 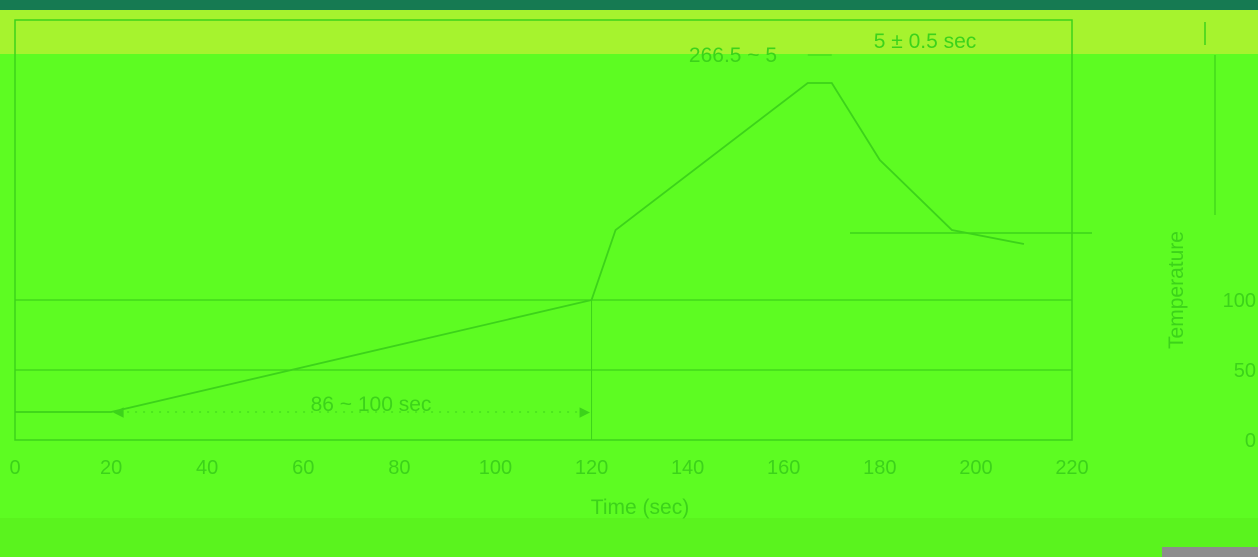 What do you see at coordinates (495, 468) in the screenshot?
I see `x-tick-label: 100` at bounding box center [495, 468].